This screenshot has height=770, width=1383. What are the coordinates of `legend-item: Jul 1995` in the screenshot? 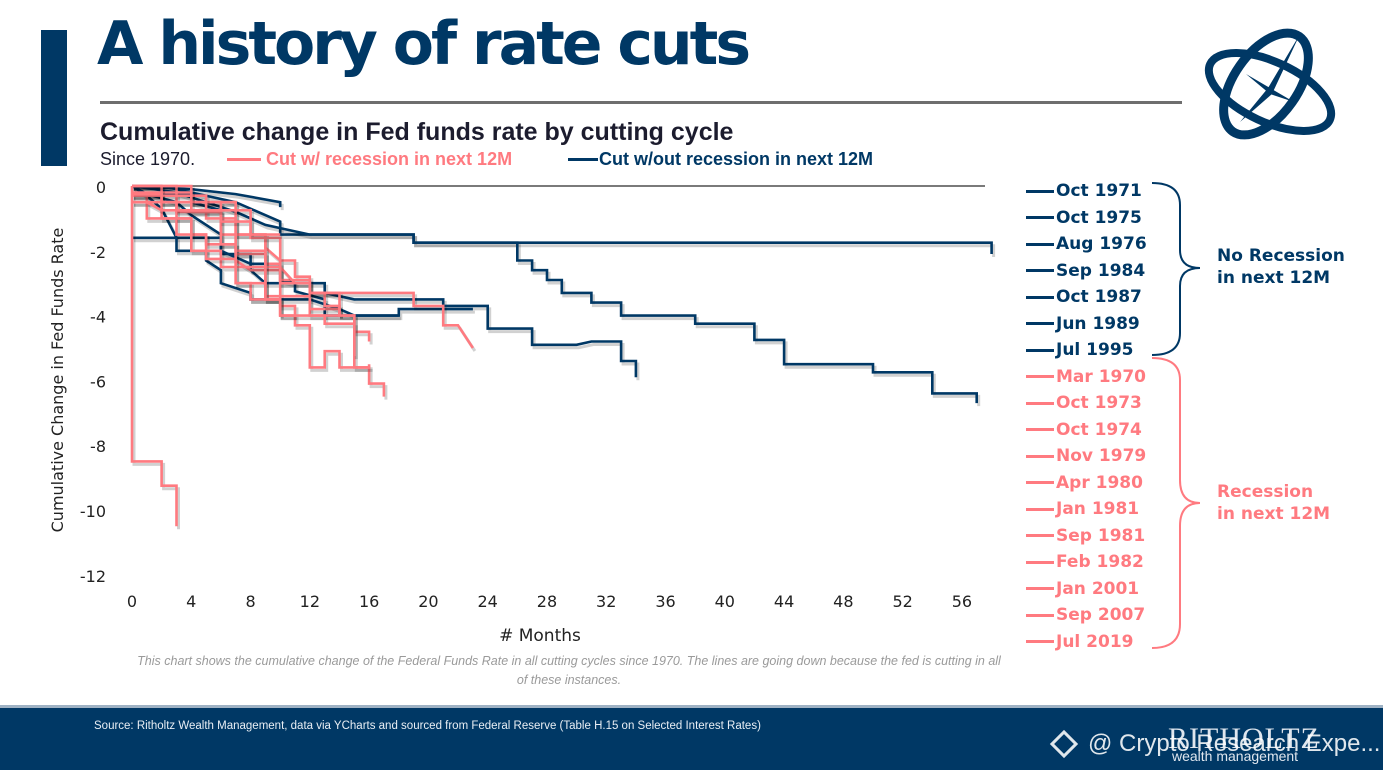 It's located at (1086, 350).